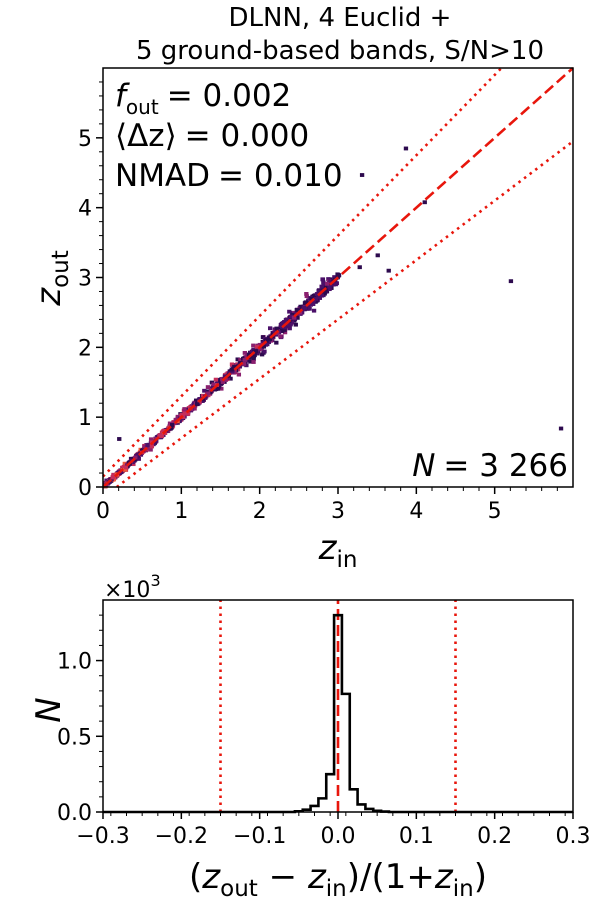 The image size is (600, 900). Describe the element at coordinates (573, 836) in the screenshot. I see `x-tick-label: 0.3` at that location.